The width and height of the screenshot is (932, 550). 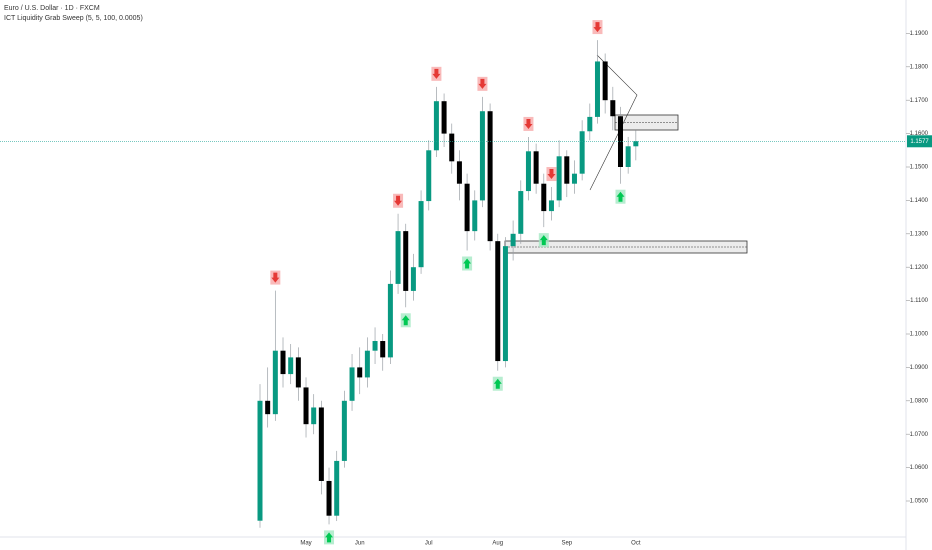 What do you see at coordinates (52, 8) in the screenshot?
I see `chart-title: Euro / U.S. Dollar · 1D · FXCM` at bounding box center [52, 8].